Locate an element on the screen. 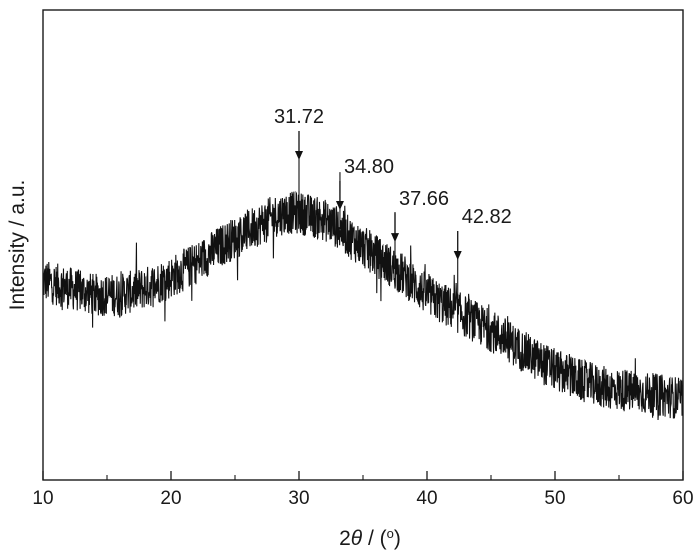  x-tick-label: 10 is located at coordinates (42, 498).